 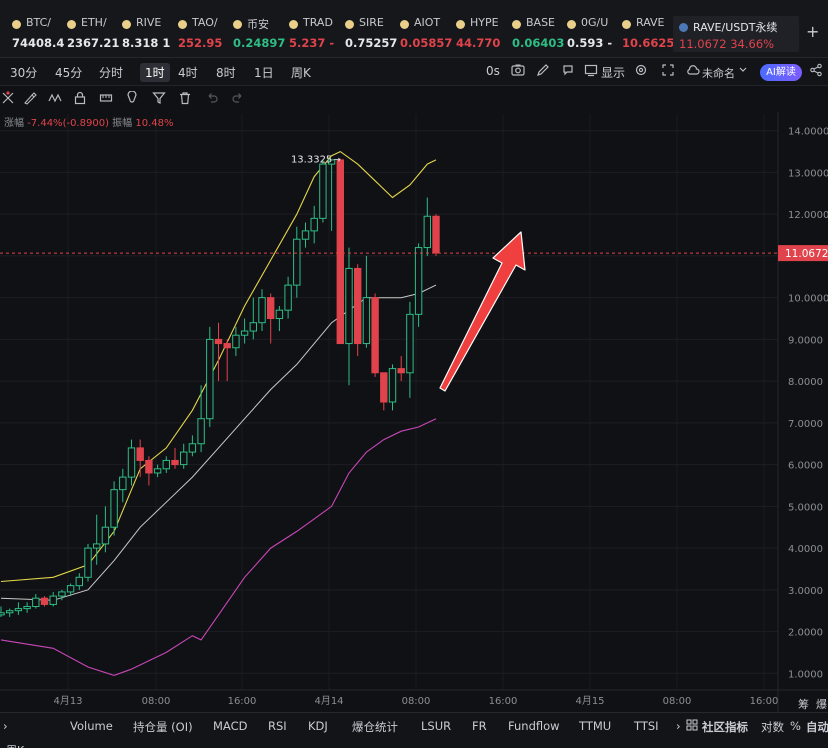 What do you see at coordinates (543, 71) in the screenshot?
I see `pencil-icon` at bounding box center [543, 71].